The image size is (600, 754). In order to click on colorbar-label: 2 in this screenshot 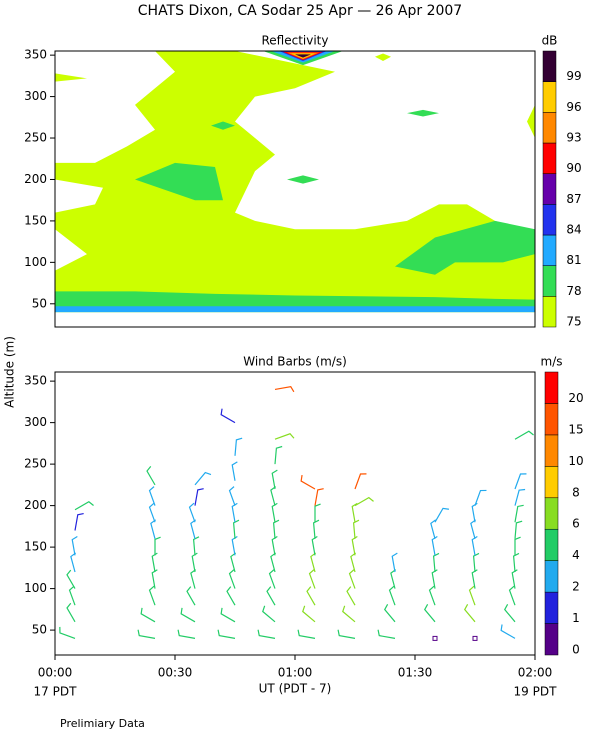, I will do `click(576, 587)`.